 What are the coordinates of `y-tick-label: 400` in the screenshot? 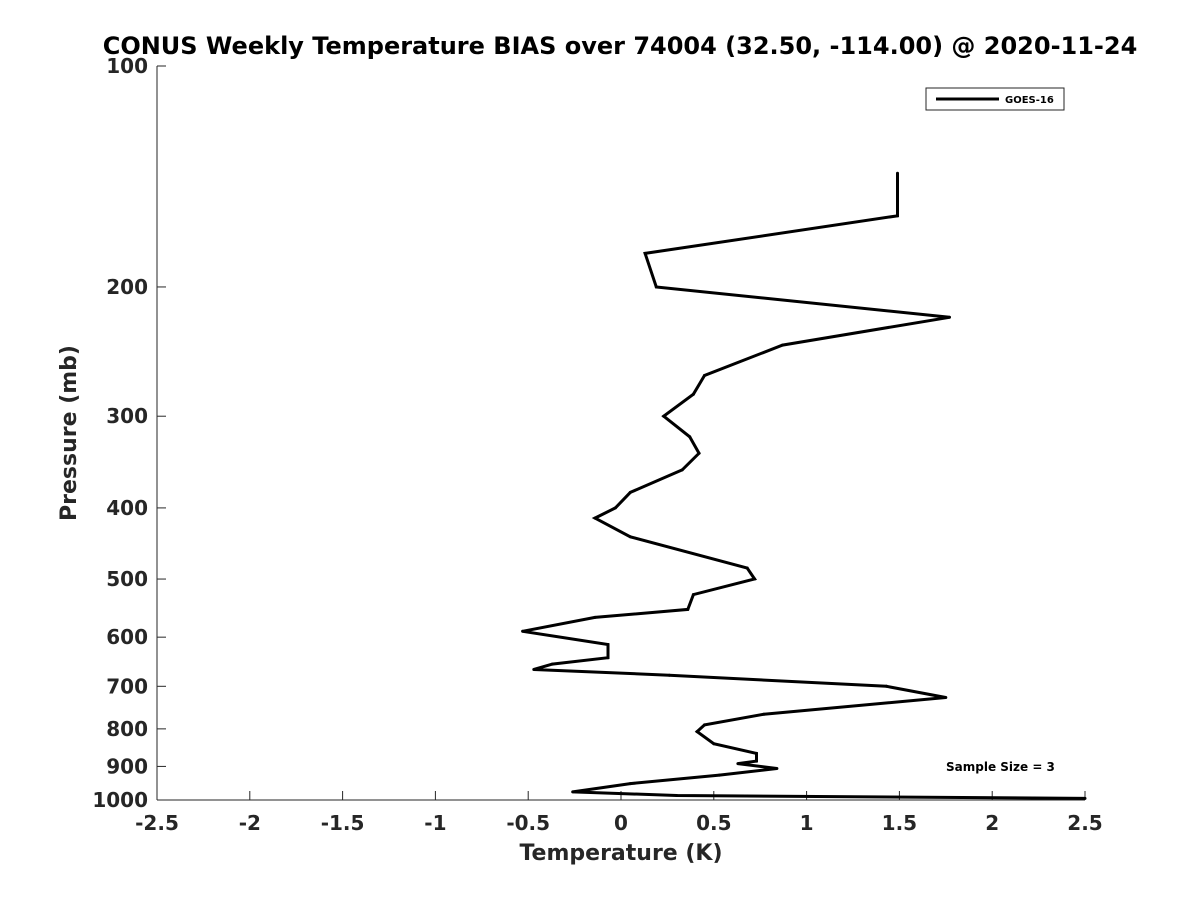 It's located at (127, 508).